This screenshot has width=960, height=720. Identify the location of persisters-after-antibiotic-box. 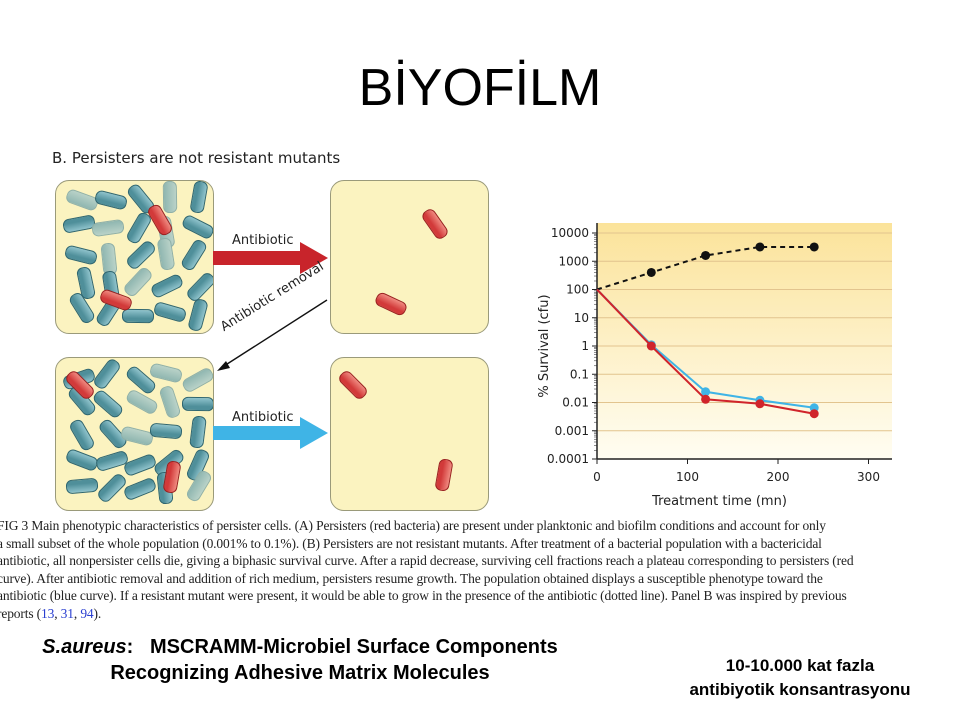
(409, 257).